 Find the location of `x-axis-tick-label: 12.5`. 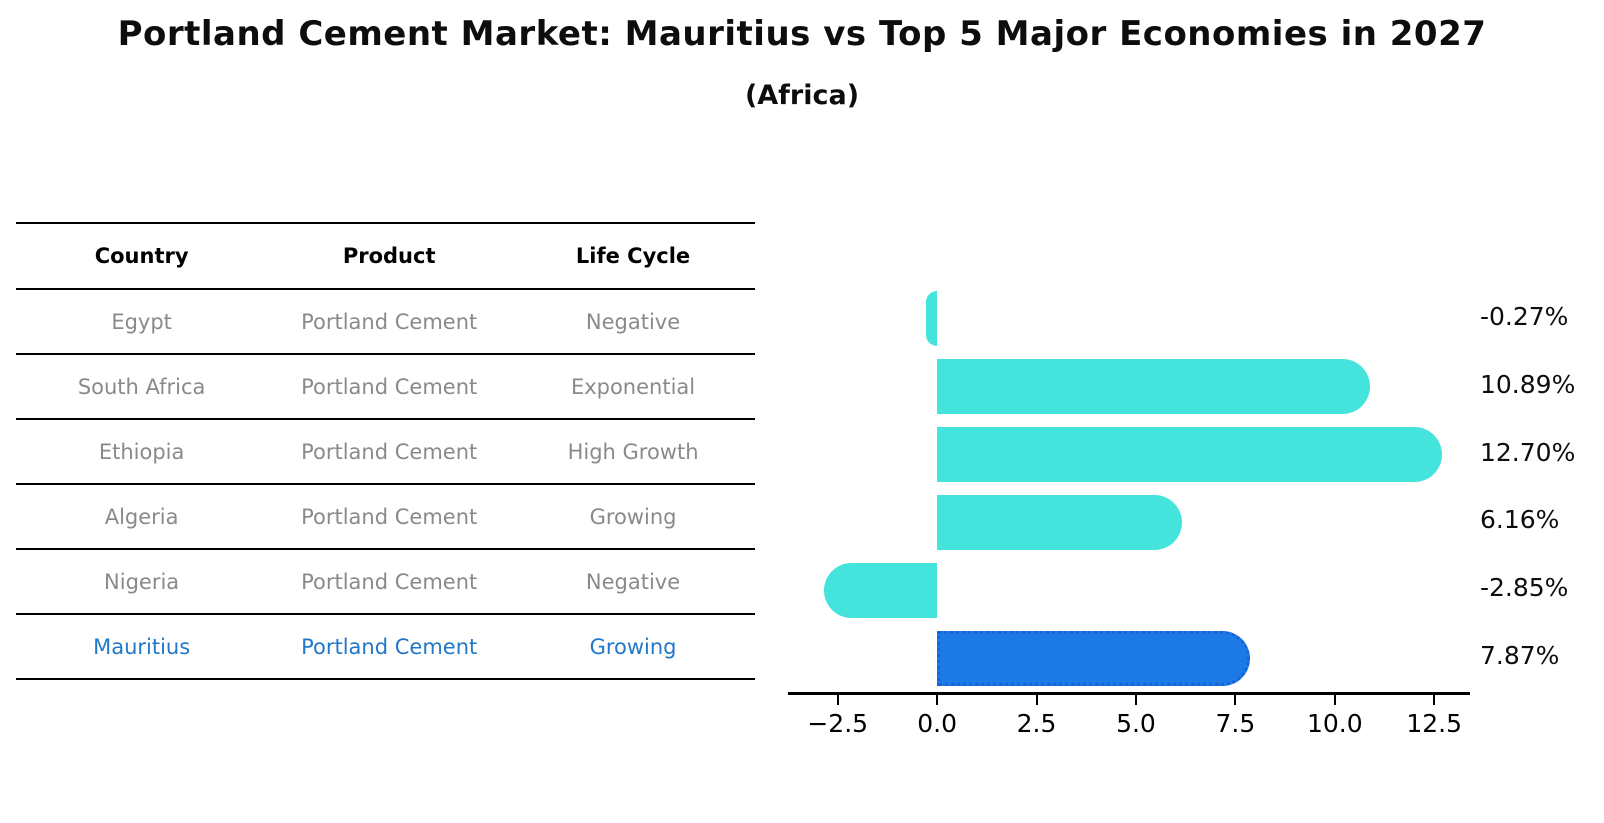

x-axis-tick-label: 12.5 is located at coordinates (1434, 723).